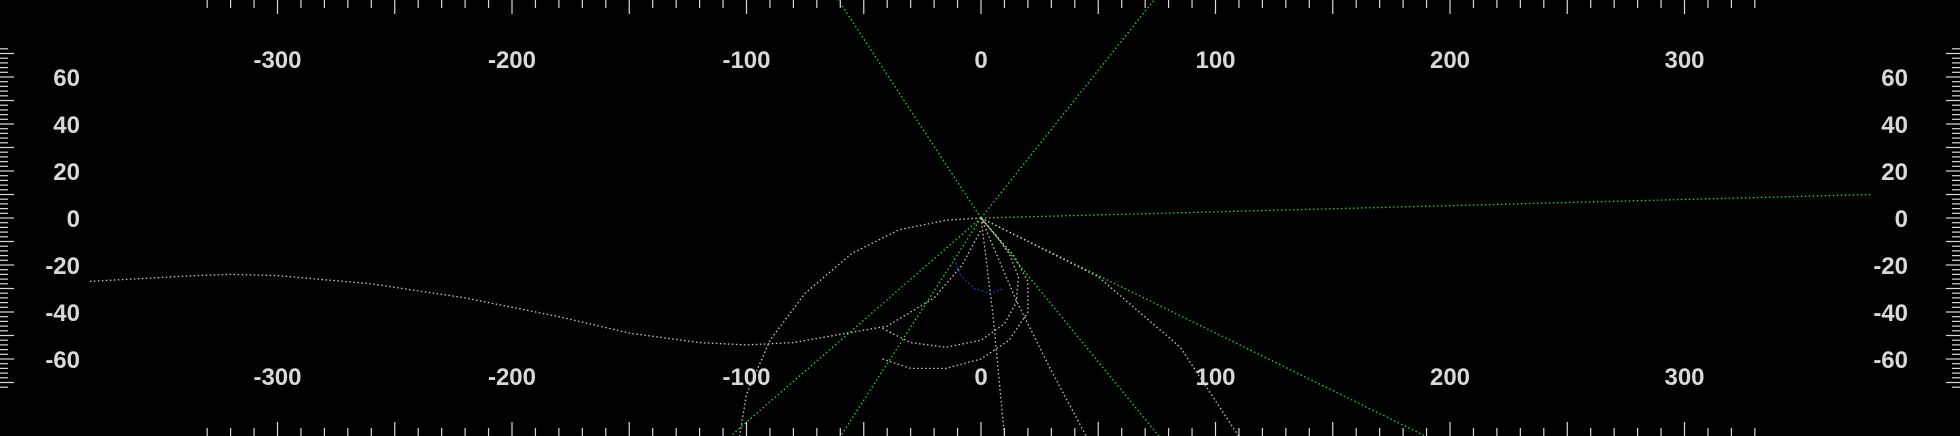  What do you see at coordinates (62, 313) in the screenshot?
I see `y-tick-label-left: -40` at bounding box center [62, 313].